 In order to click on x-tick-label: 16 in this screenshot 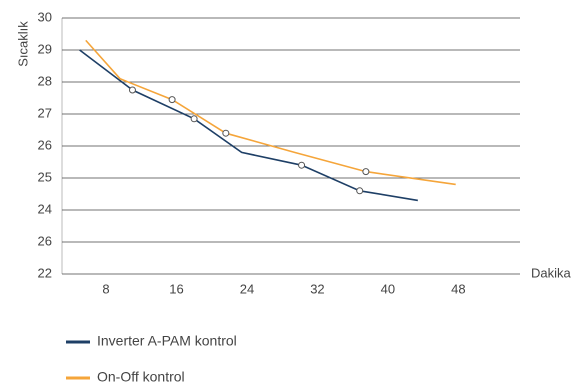, I will do `click(176, 288)`.